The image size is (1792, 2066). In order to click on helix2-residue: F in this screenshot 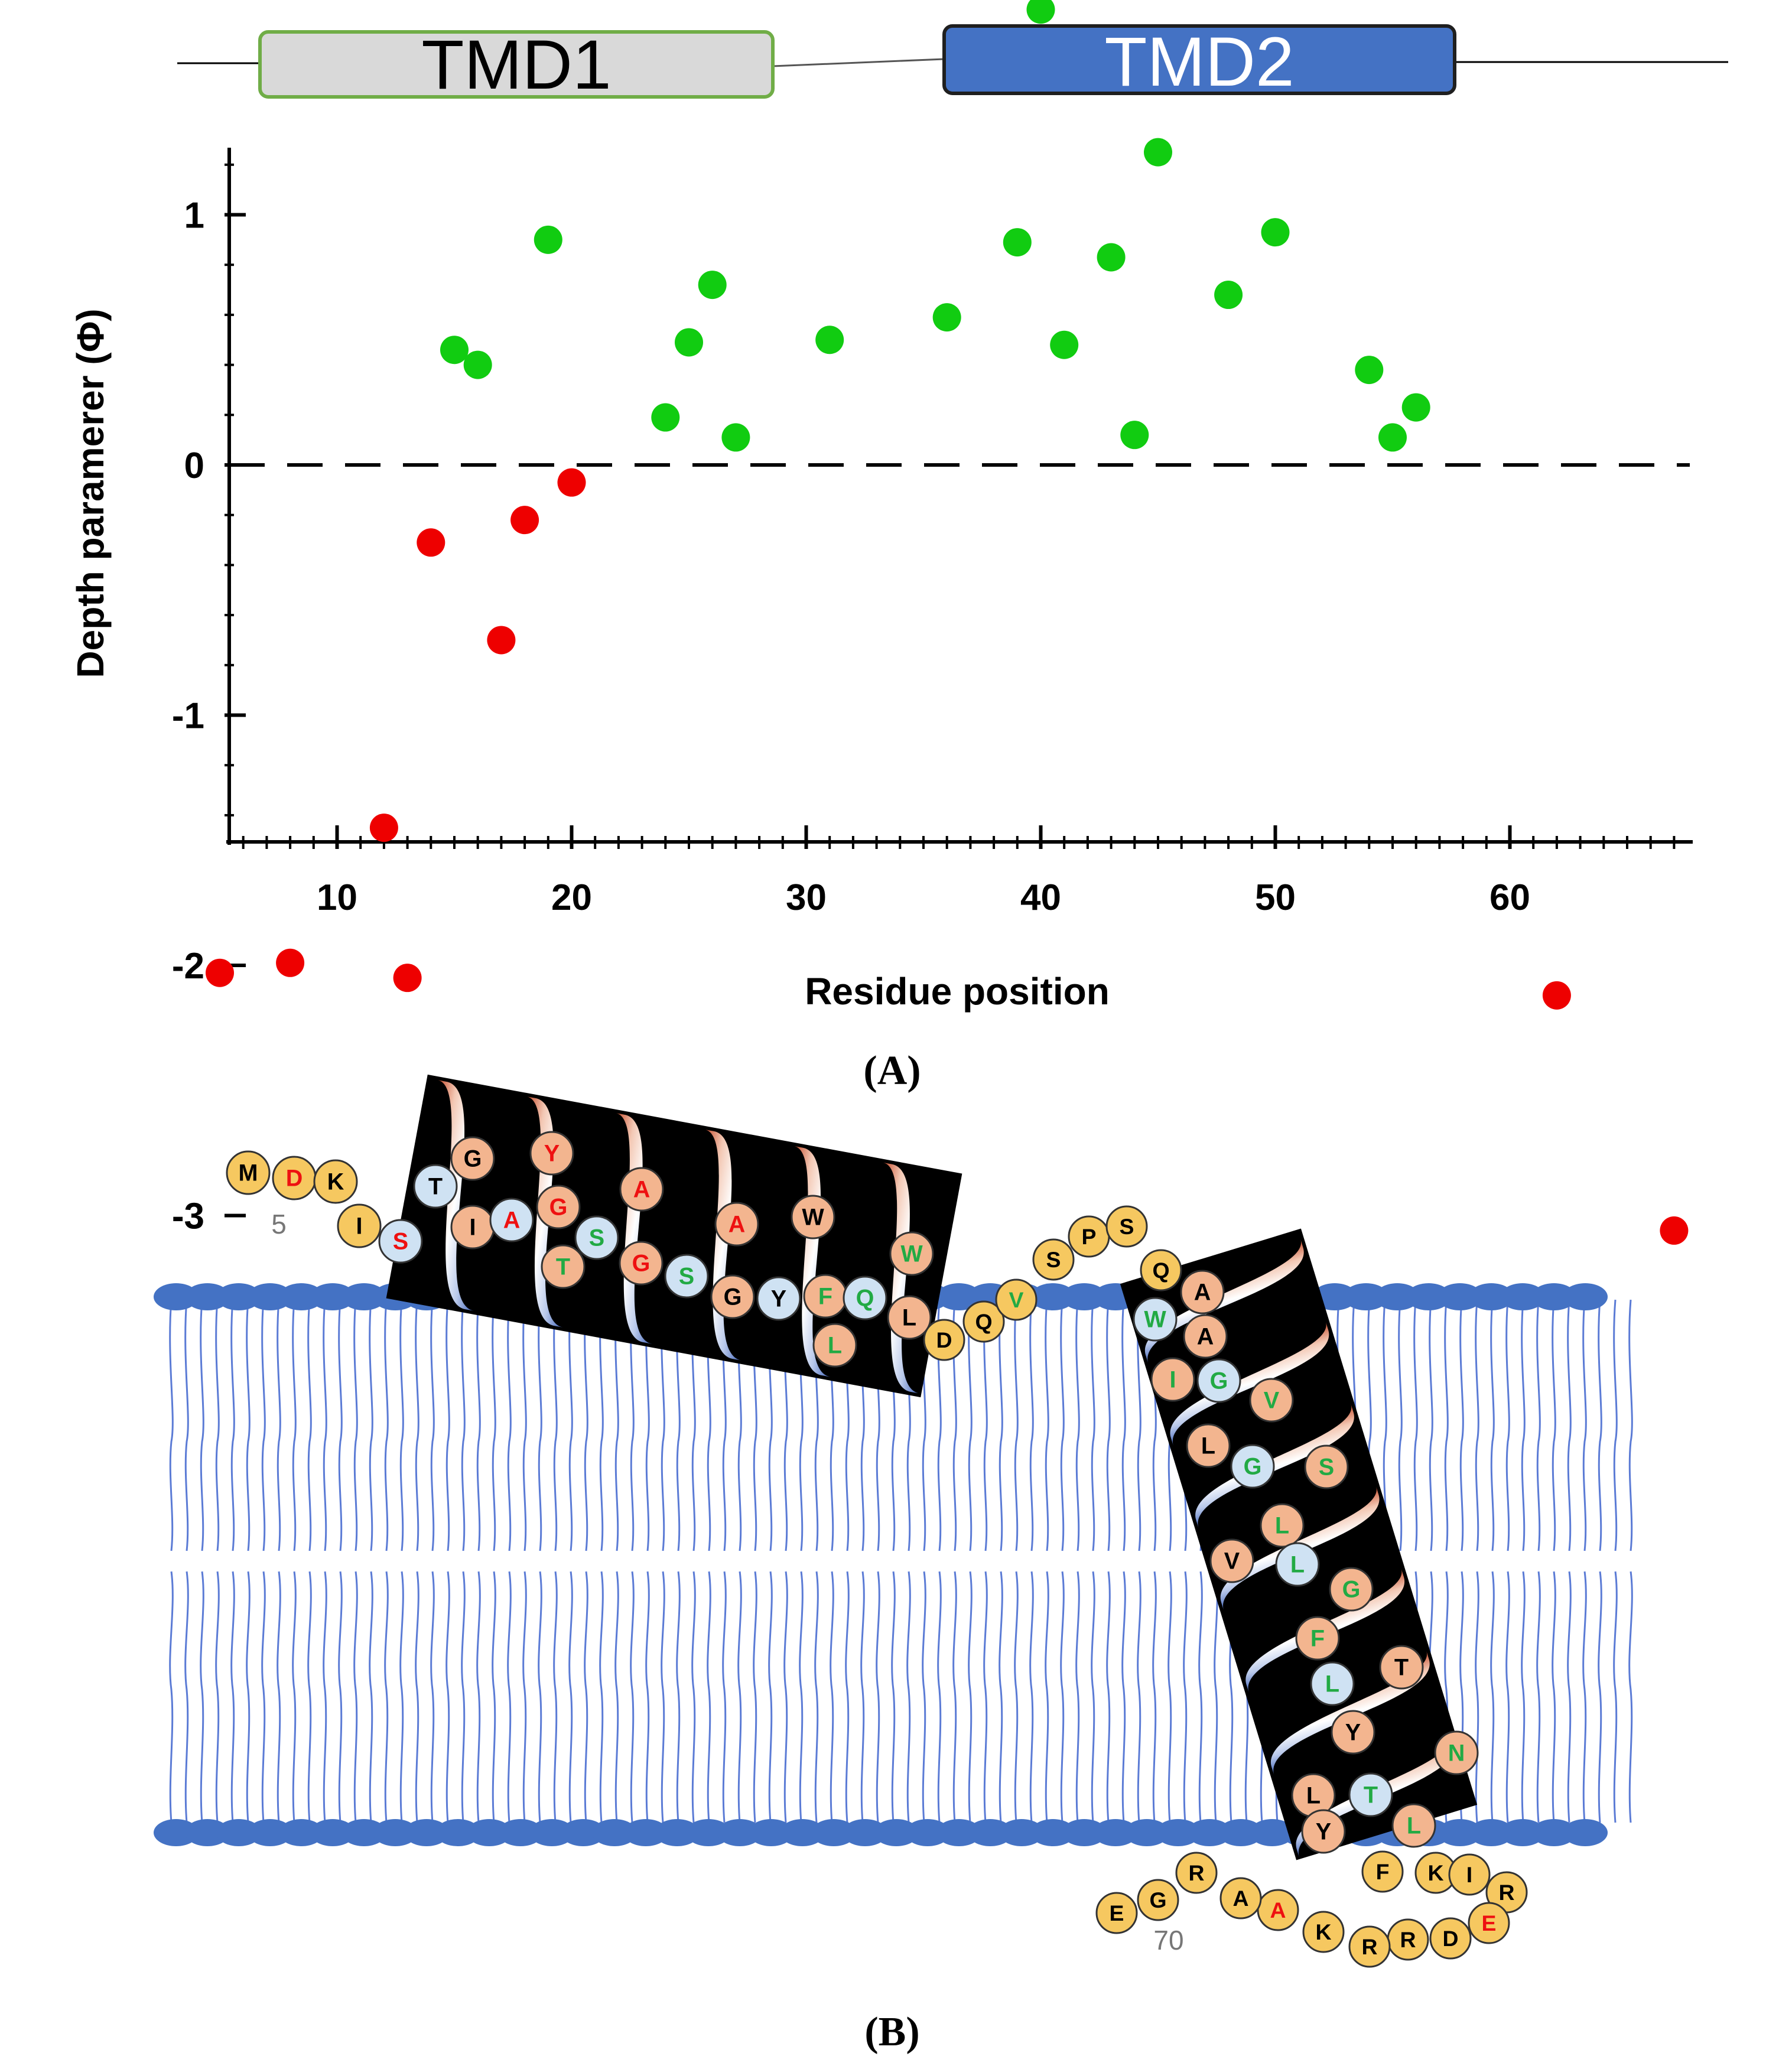, I will do `click(1317, 1639)`.